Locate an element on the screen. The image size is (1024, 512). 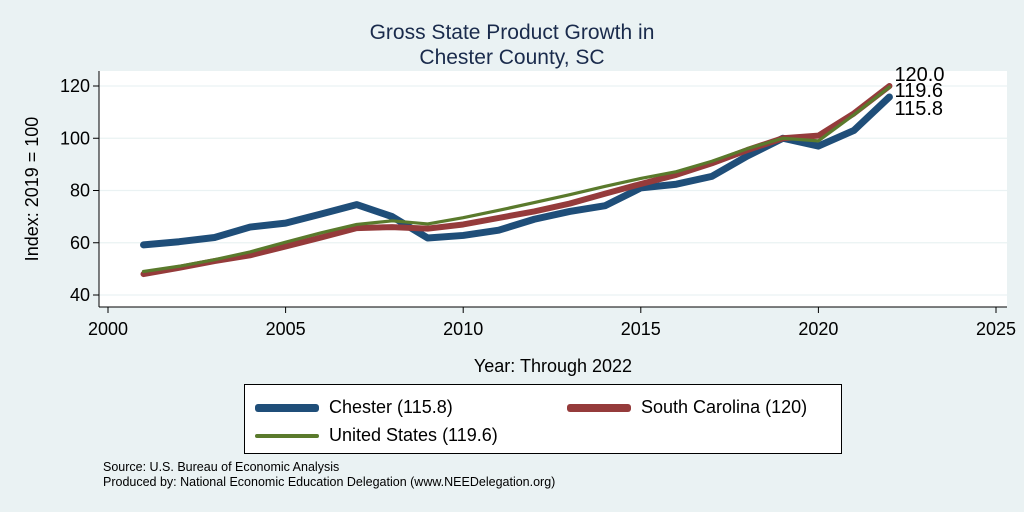
legend-item-united-states: United States (119.6) is located at coordinates (376, 435).